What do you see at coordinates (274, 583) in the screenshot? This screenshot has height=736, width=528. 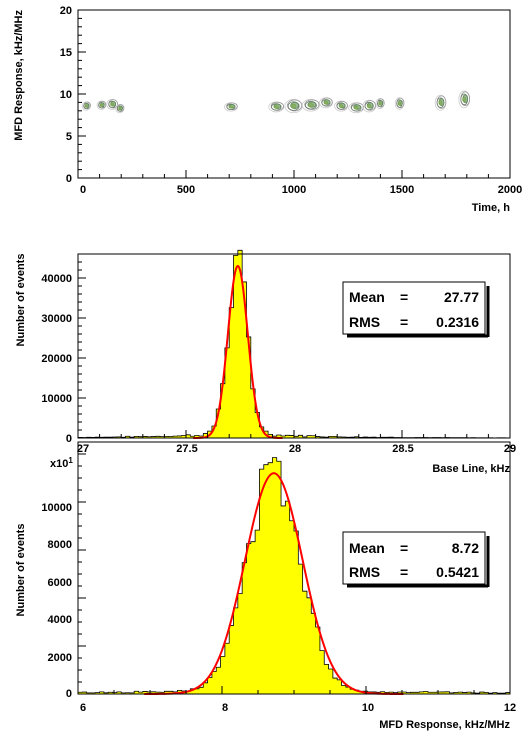 I see `gaussian-fit-curve` at bounding box center [274, 583].